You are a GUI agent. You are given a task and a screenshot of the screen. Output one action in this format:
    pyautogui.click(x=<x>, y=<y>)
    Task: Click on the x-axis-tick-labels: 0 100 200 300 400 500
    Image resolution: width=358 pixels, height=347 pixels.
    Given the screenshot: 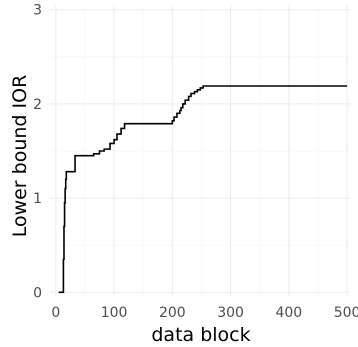 What is the action you would take?
    pyautogui.click(x=204, y=313)
    